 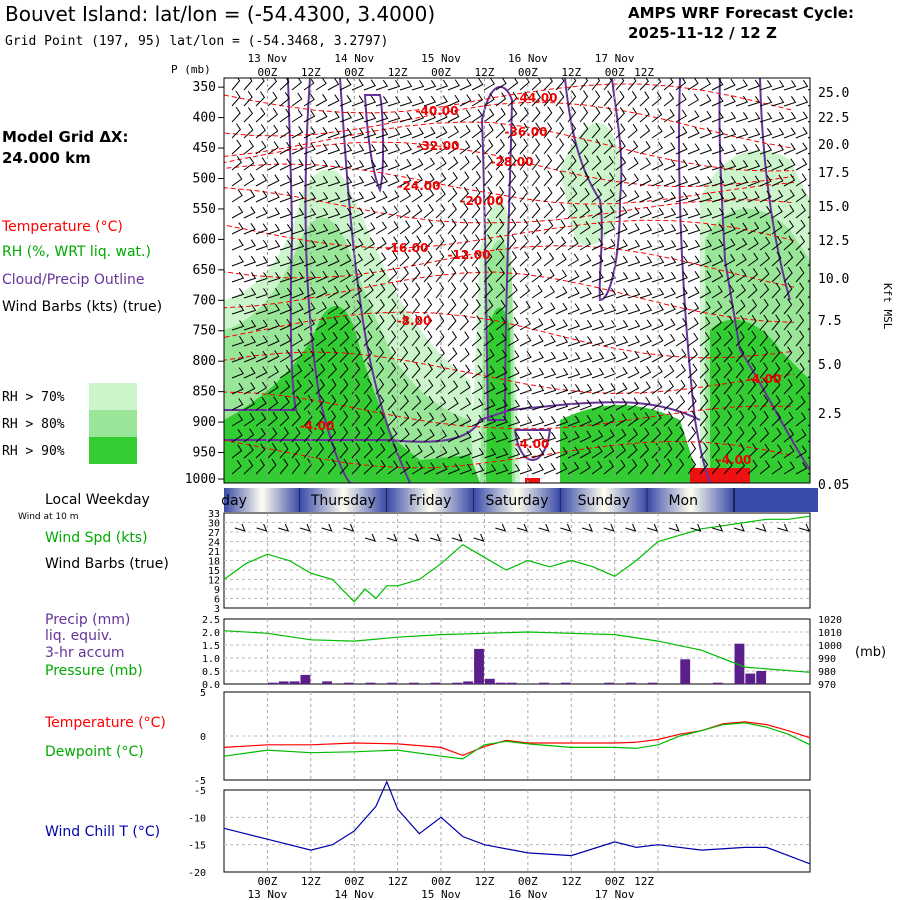 What do you see at coordinates (414, 321) in the screenshot?
I see `temperature-contour-label: -8.00` at bounding box center [414, 321].